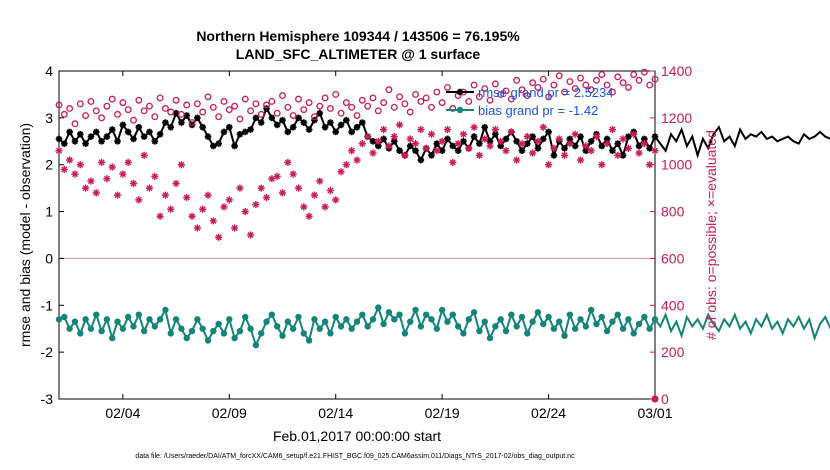 The width and height of the screenshot is (830, 470). Describe the element at coordinates (548, 413) in the screenshot. I see `x-tick-label: 02/24` at that location.